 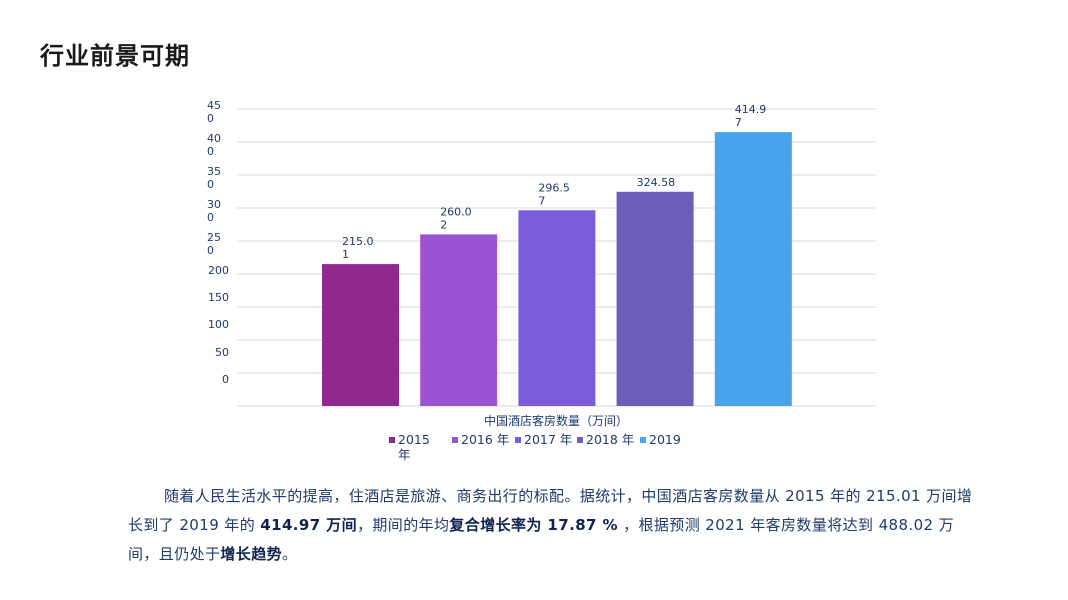 I want to click on page-title: 行业前景可期, so click(x=115, y=56).